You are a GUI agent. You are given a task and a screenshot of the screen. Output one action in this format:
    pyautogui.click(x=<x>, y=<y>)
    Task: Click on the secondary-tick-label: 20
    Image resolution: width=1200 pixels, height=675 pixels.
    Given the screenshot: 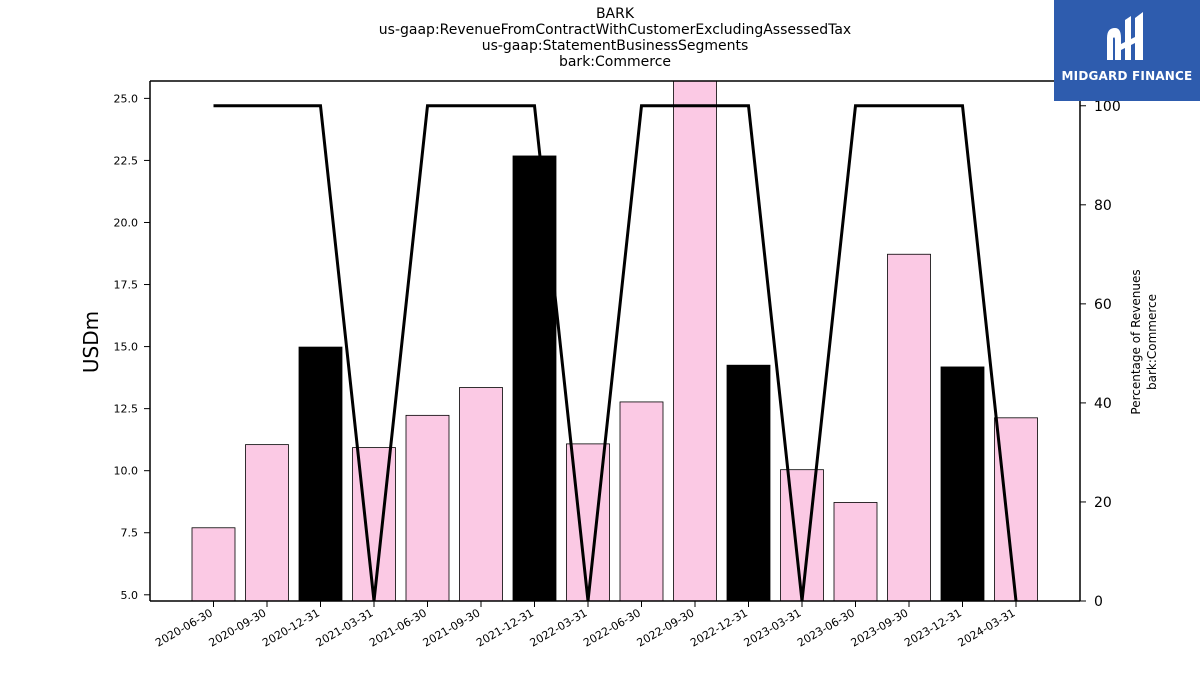 What is the action you would take?
    pyautogui.click(x=1103, y=503)
    